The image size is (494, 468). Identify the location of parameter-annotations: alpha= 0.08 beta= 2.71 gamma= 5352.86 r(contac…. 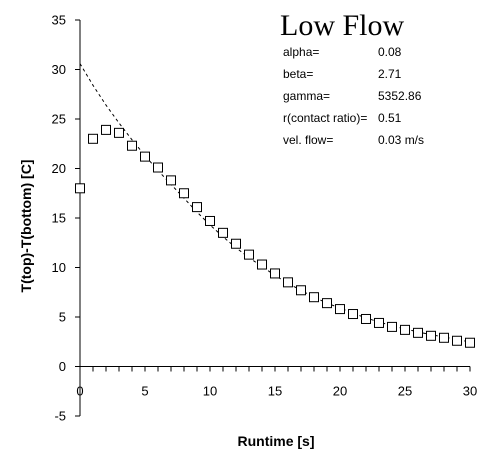
(353, 96).